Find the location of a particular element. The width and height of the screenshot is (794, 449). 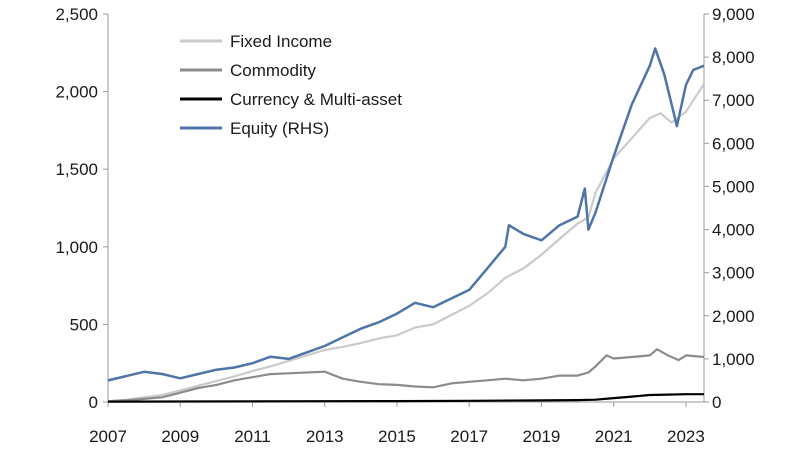

left-tick-label: 0 is located at coordinates (93, 402).